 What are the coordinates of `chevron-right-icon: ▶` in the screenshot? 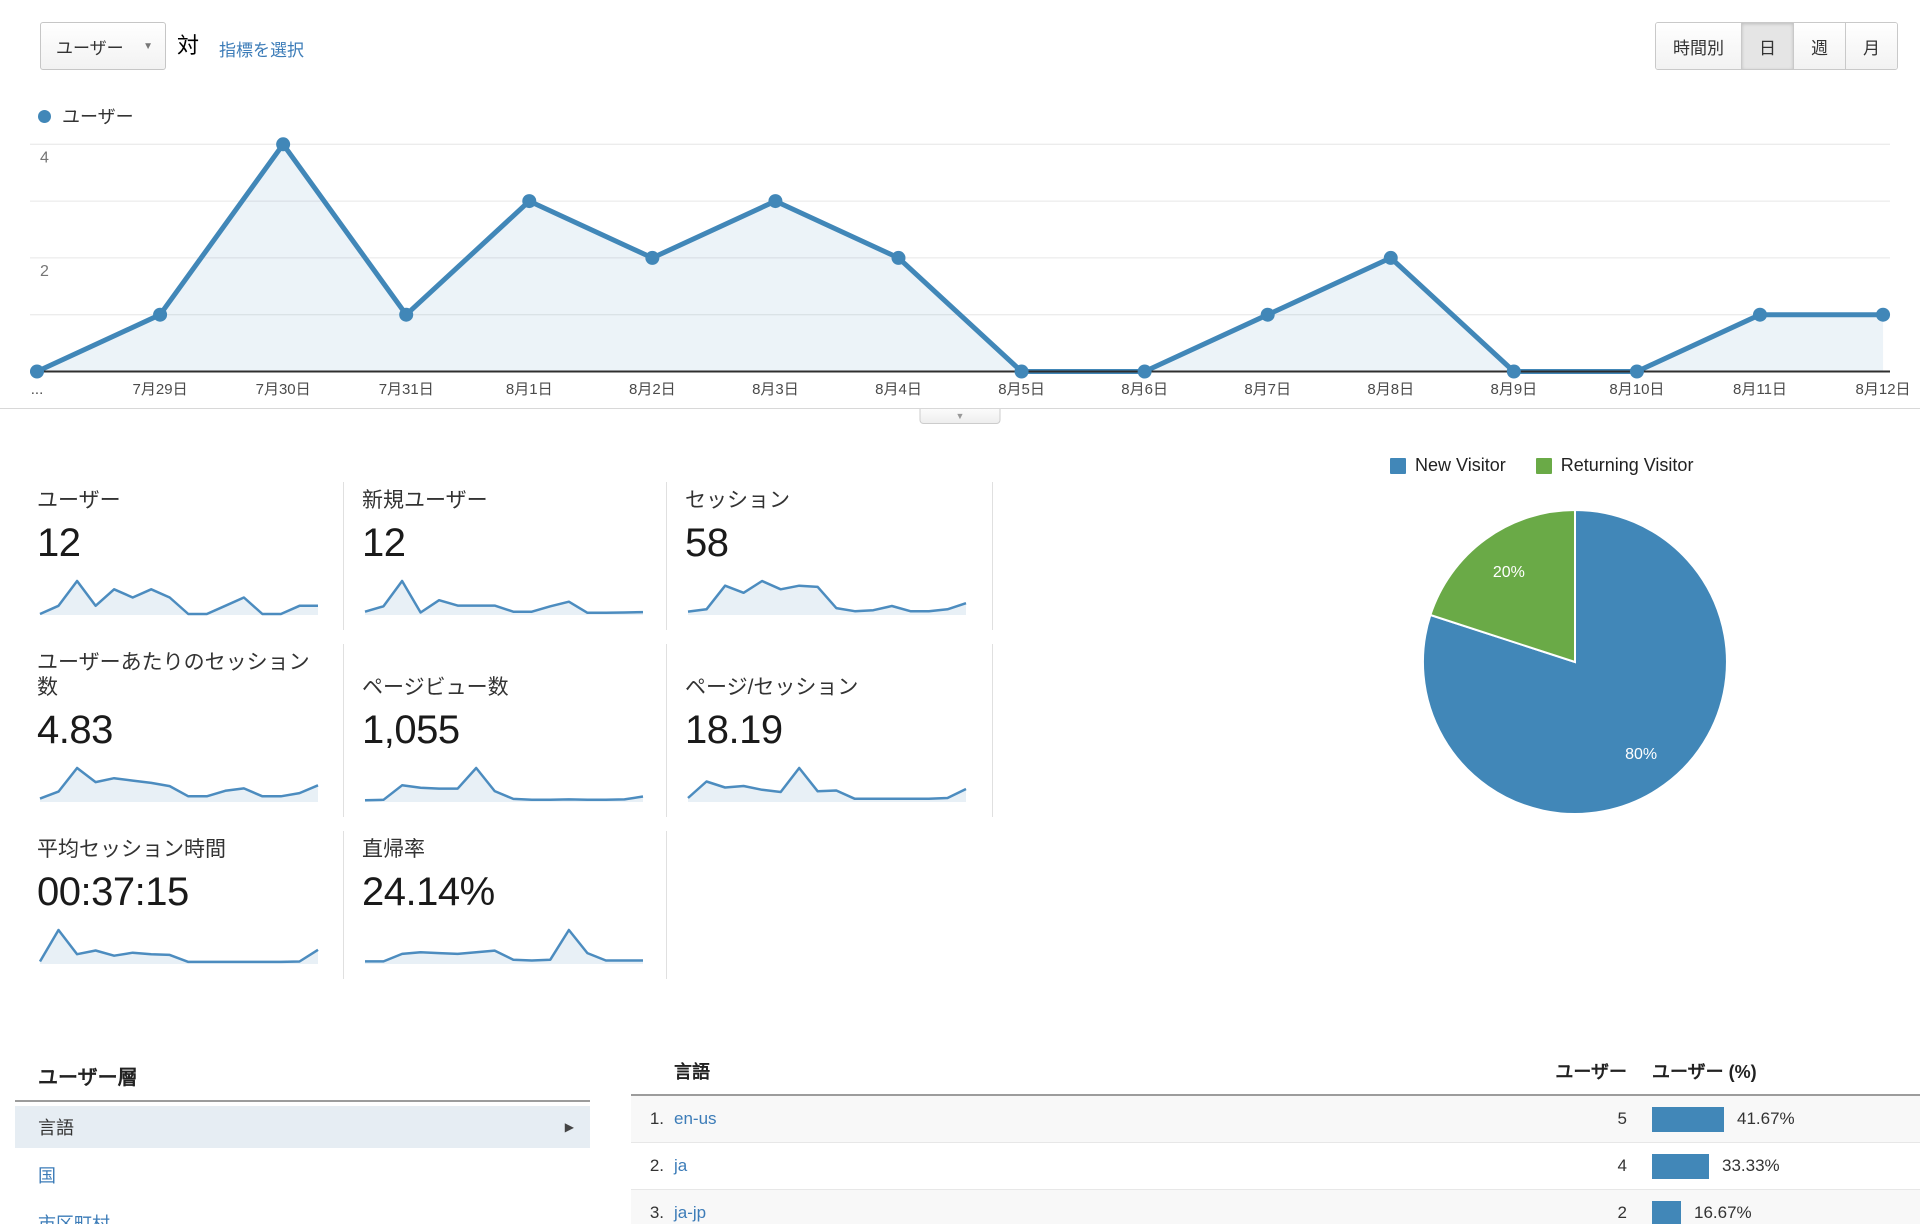 It's located at (569, 1127).